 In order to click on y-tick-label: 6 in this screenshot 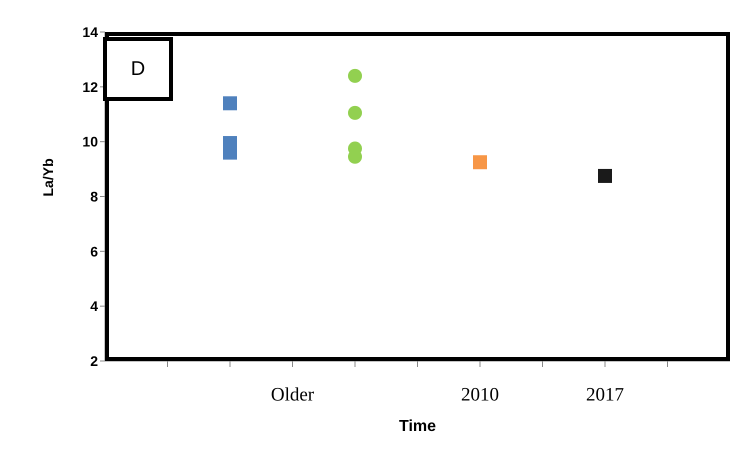, I will do `click(94, 251)`.